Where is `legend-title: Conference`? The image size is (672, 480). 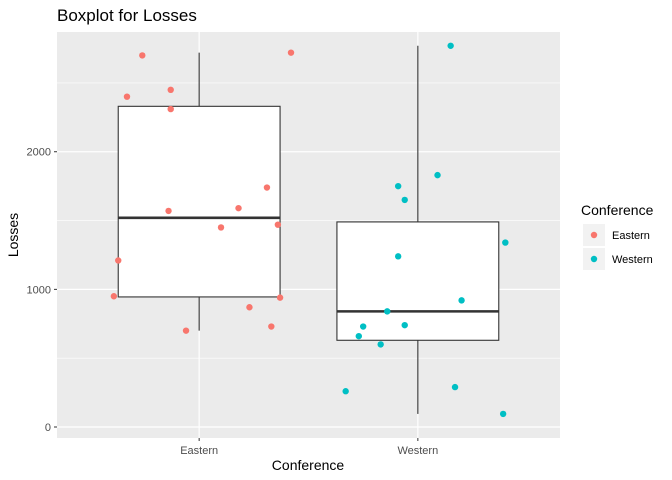
legend-title: Conference is located at coordinates (617, 210).